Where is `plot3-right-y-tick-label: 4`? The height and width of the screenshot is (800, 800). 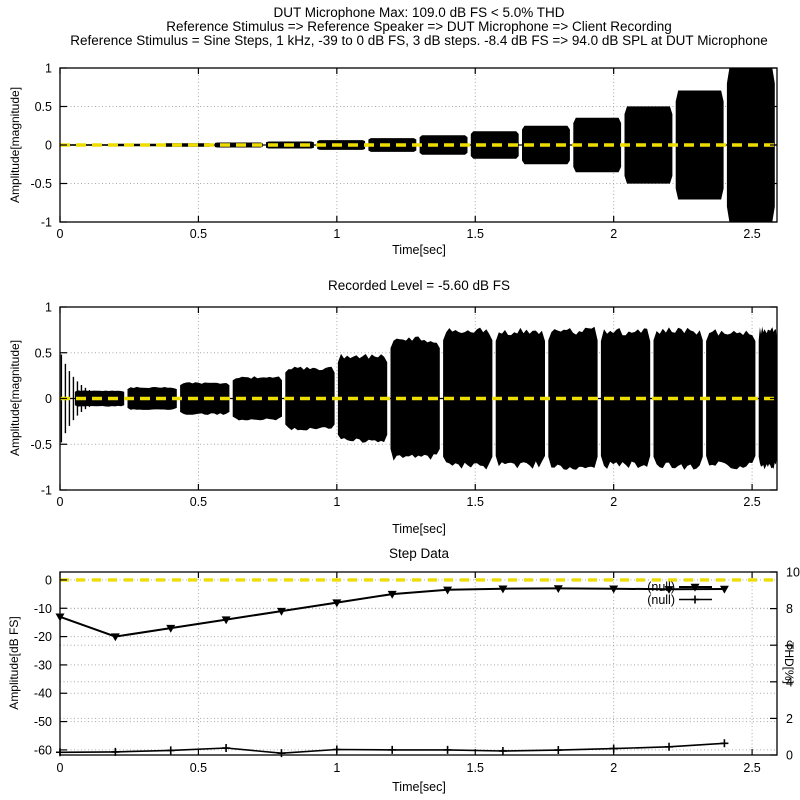 plot3-right-y-tick-label: 4 is located at coordinates (789, 682).